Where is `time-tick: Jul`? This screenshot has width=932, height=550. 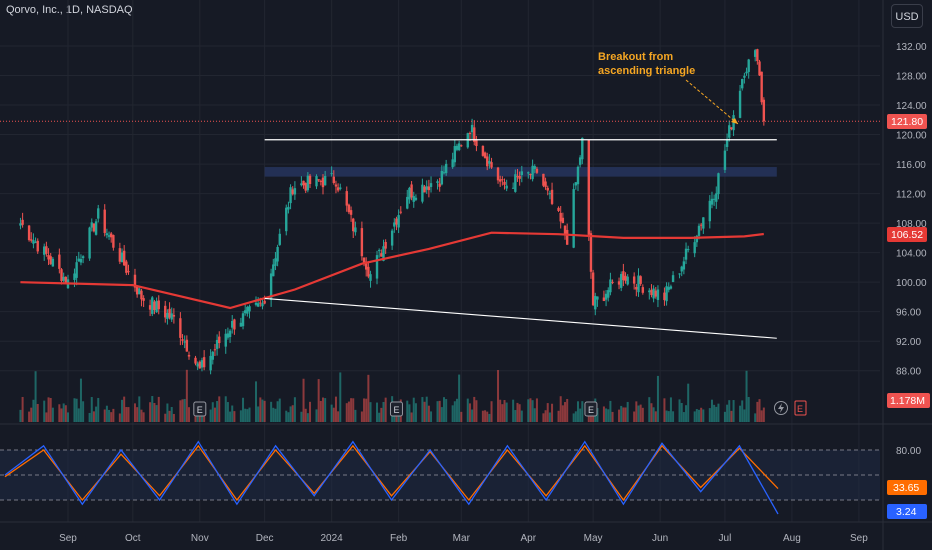
time-tick: Jul is located at coordinates (725, 538).